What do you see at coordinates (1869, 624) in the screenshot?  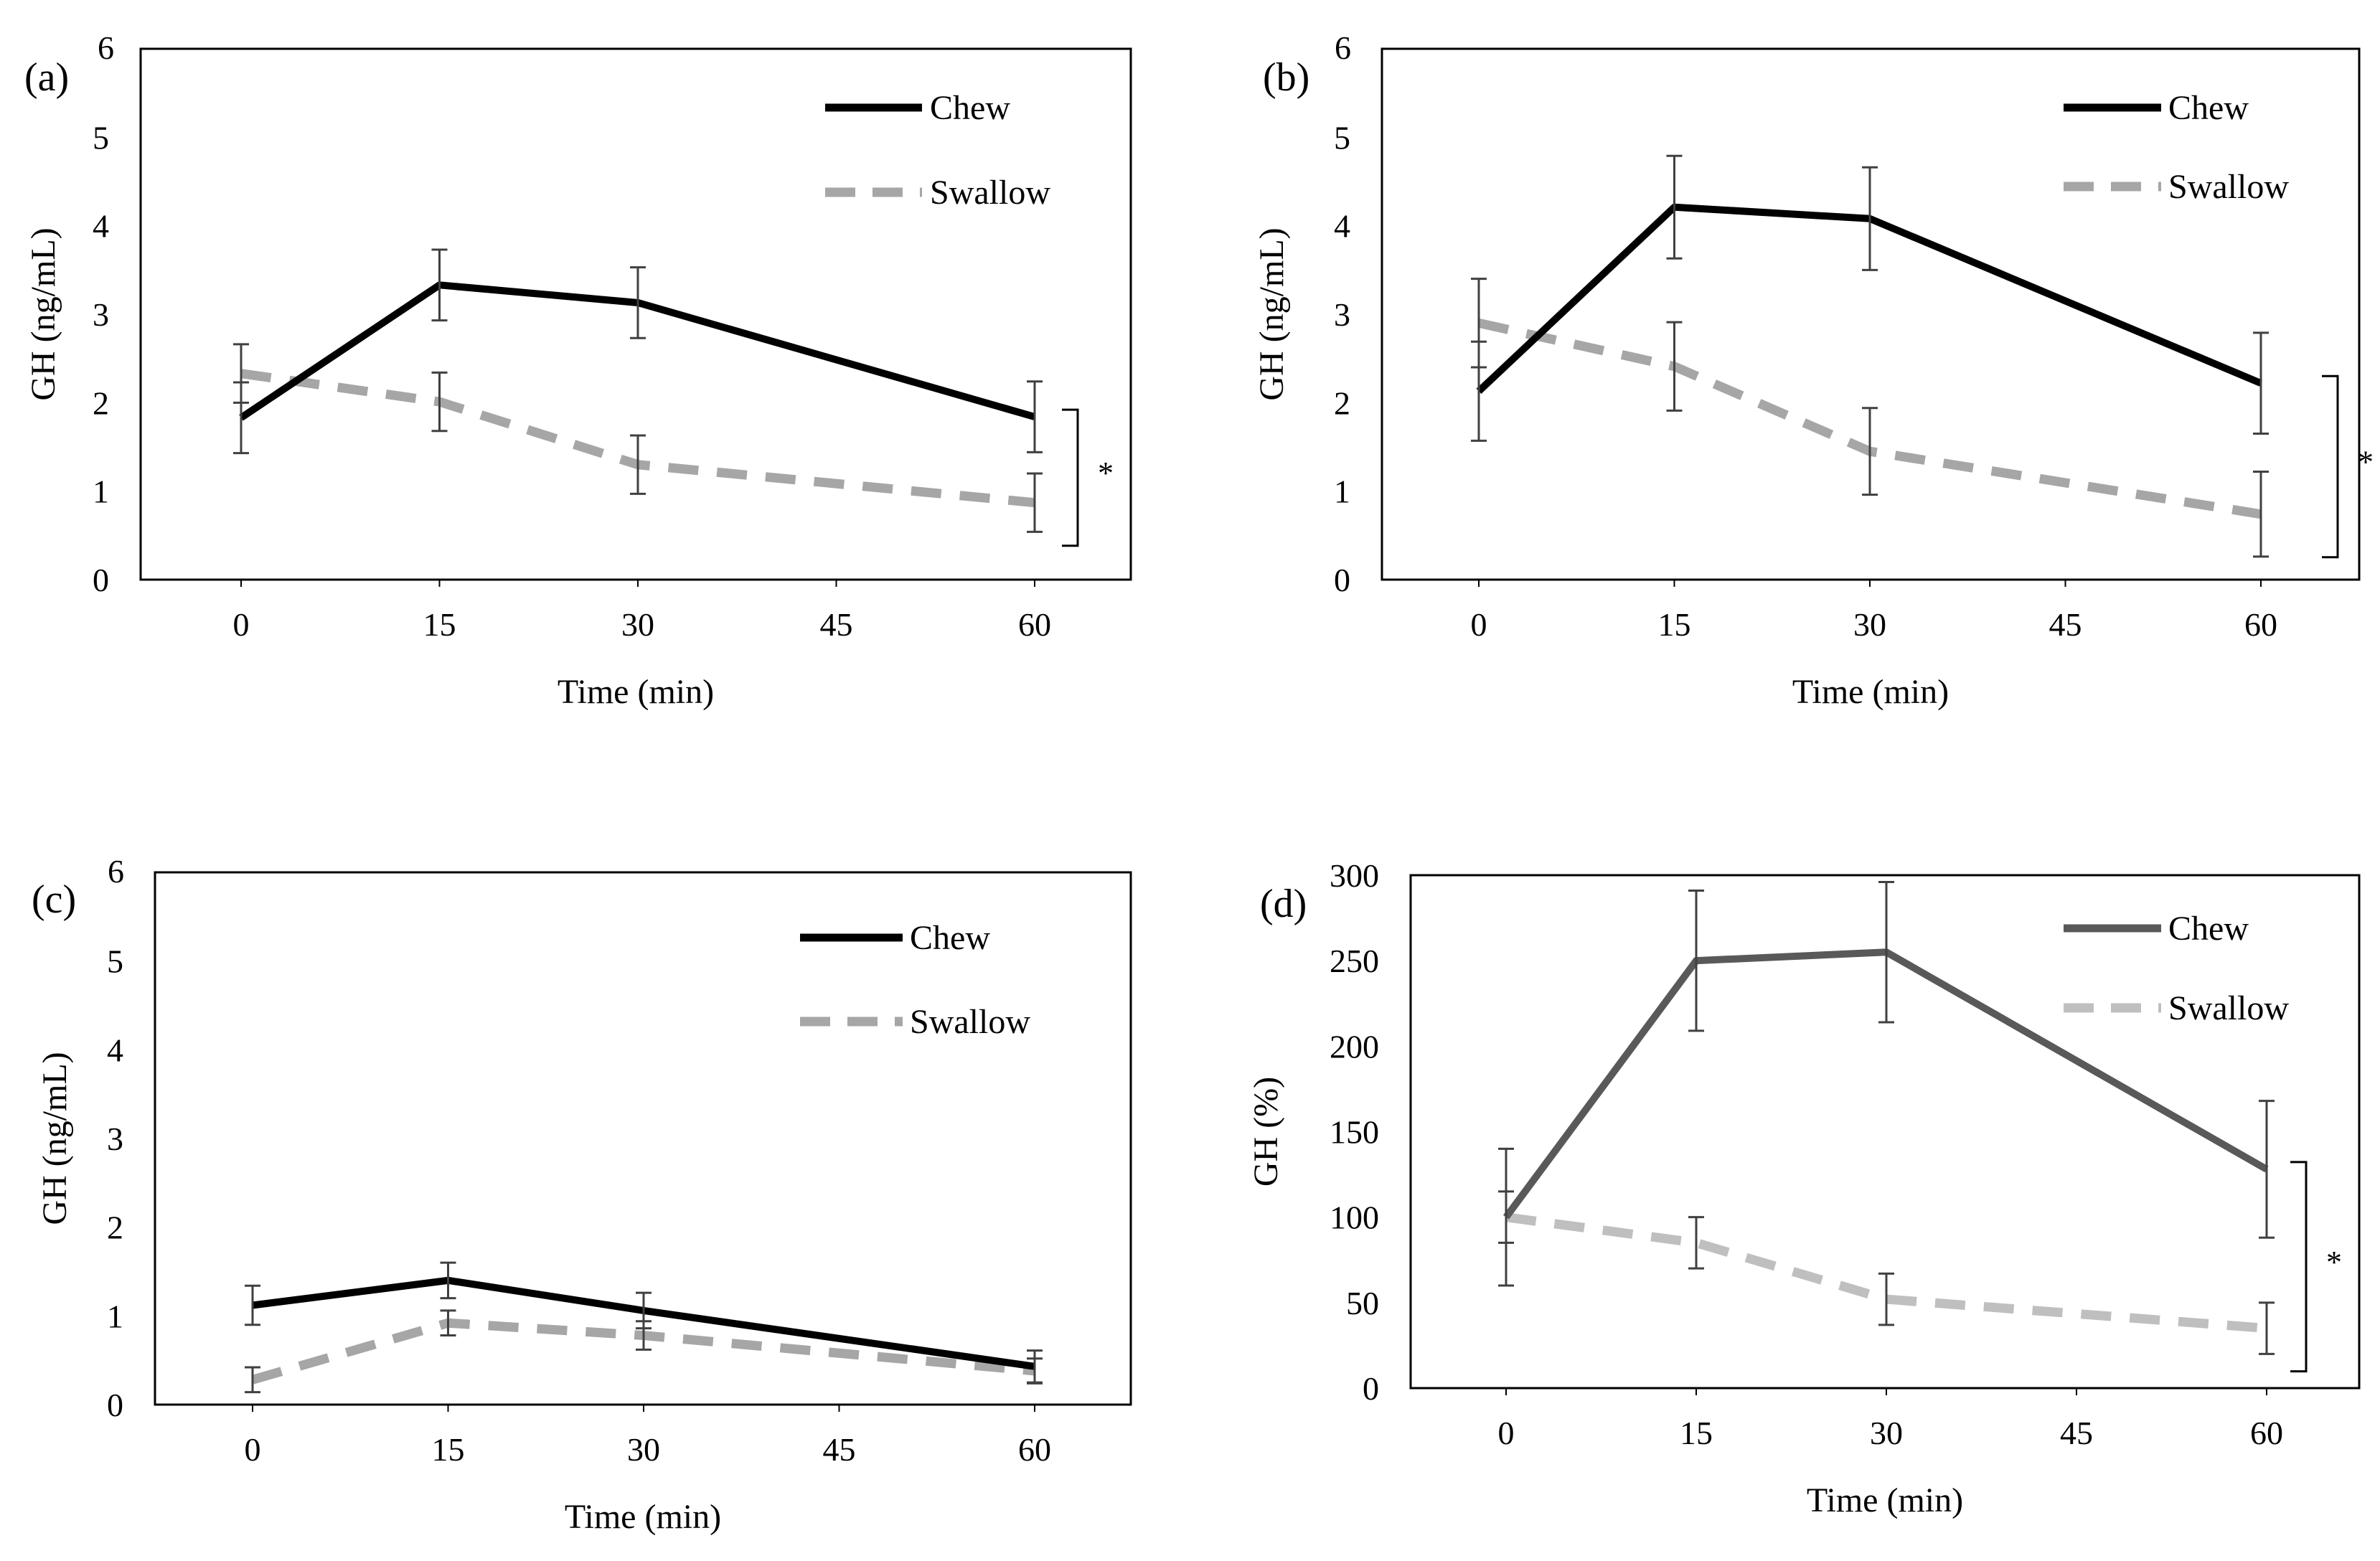 I see `x-tick-label: 30` at bounding box center [1869, 624].